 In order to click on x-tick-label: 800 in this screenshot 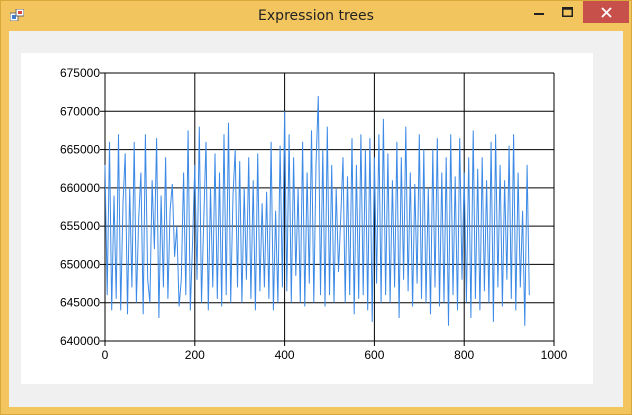, I will do `click(464, 355)`.